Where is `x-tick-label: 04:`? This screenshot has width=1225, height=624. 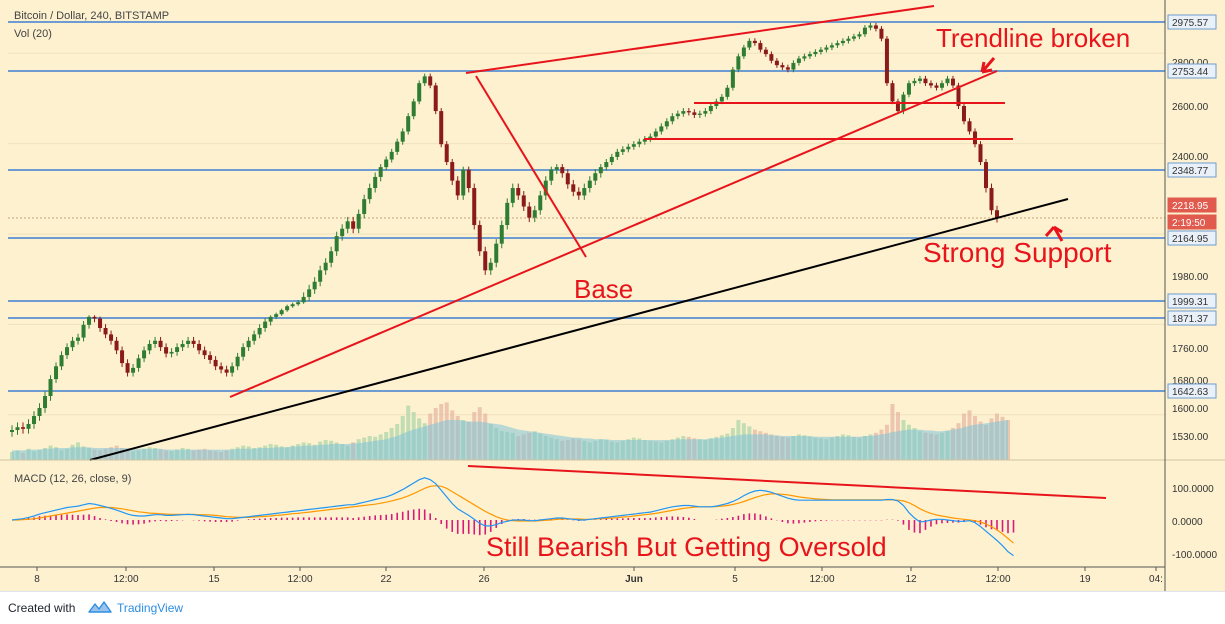
x-tick-label: 04: is located at coordinates (1156, 579).